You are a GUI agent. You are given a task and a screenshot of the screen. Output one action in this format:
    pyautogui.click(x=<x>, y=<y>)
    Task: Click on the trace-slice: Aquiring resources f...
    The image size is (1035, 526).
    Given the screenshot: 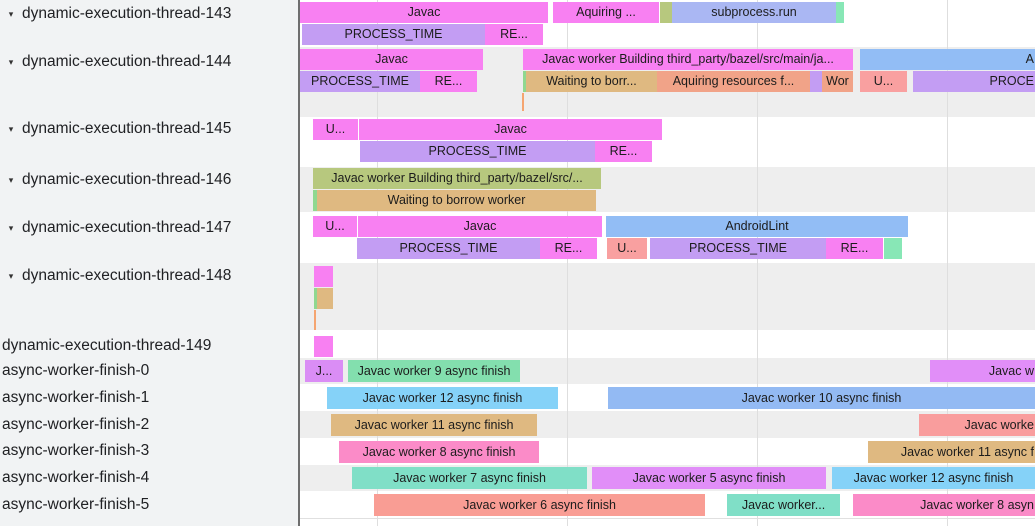 What is the action you would take?
    pyautogui.click(x=733, y=81)
    